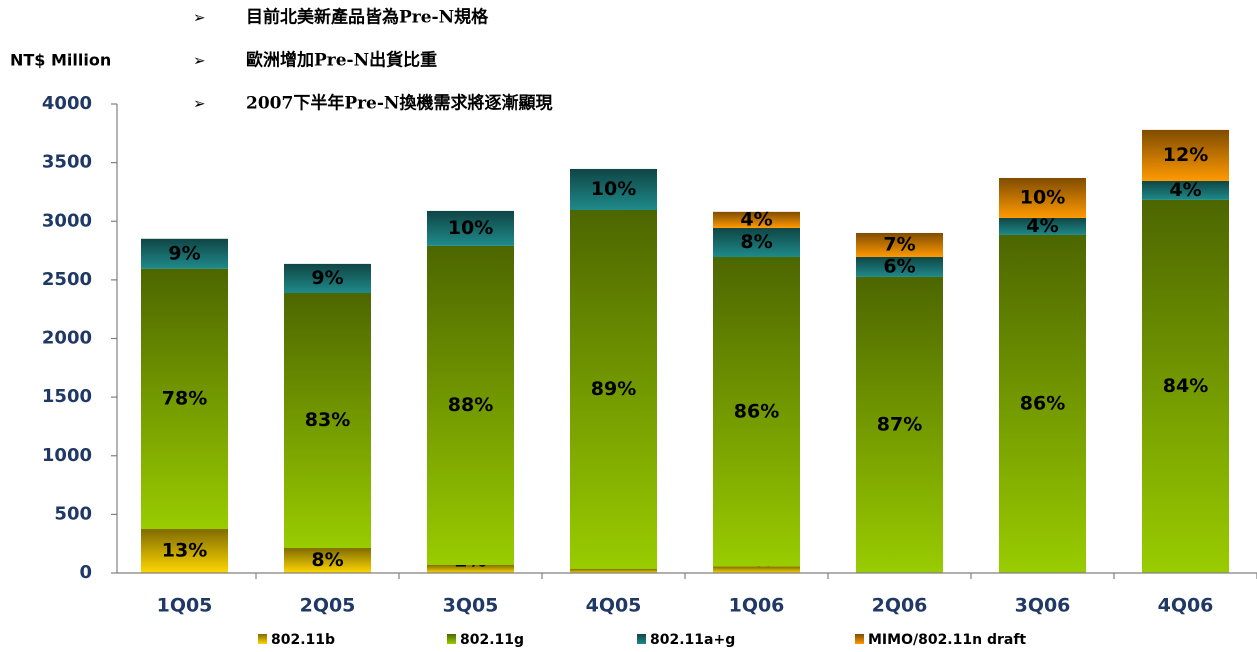  What do you see at coordinates (341, 60) in the screenshot?
I see `note: 歐洲增加Pre-N出貨比重` at bounding box center [341, 60].